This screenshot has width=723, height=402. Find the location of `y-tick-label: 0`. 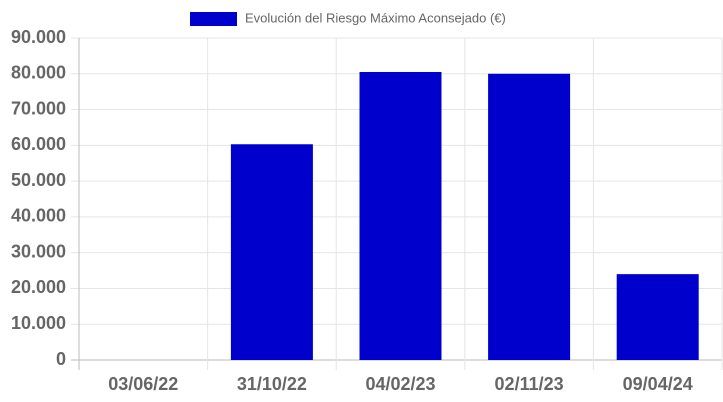

y-tick-label: 0 is located at coordinates (61, 359).